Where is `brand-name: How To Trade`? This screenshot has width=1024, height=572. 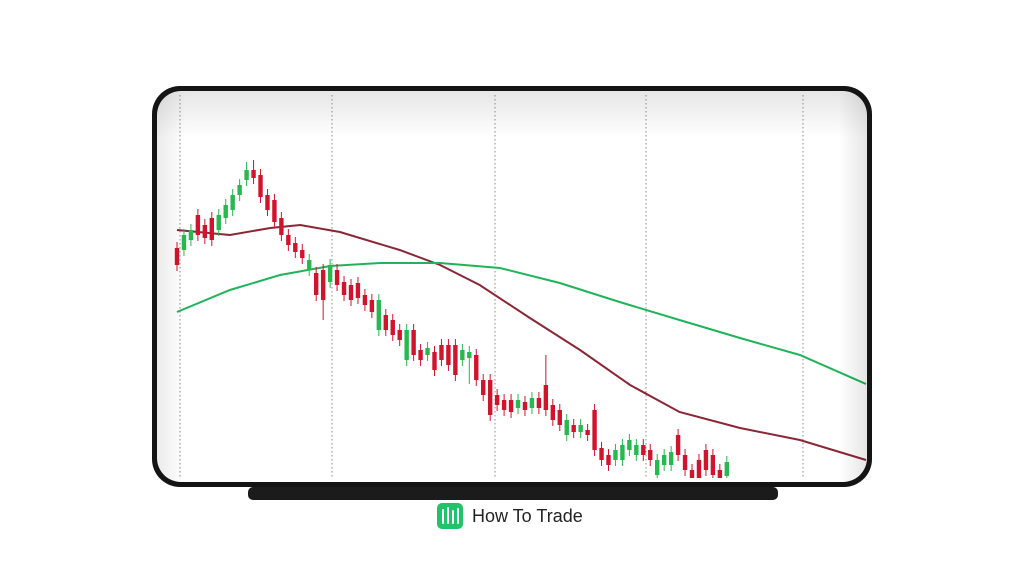 brand-name: How To Trade is located at coordinates (527, 516).